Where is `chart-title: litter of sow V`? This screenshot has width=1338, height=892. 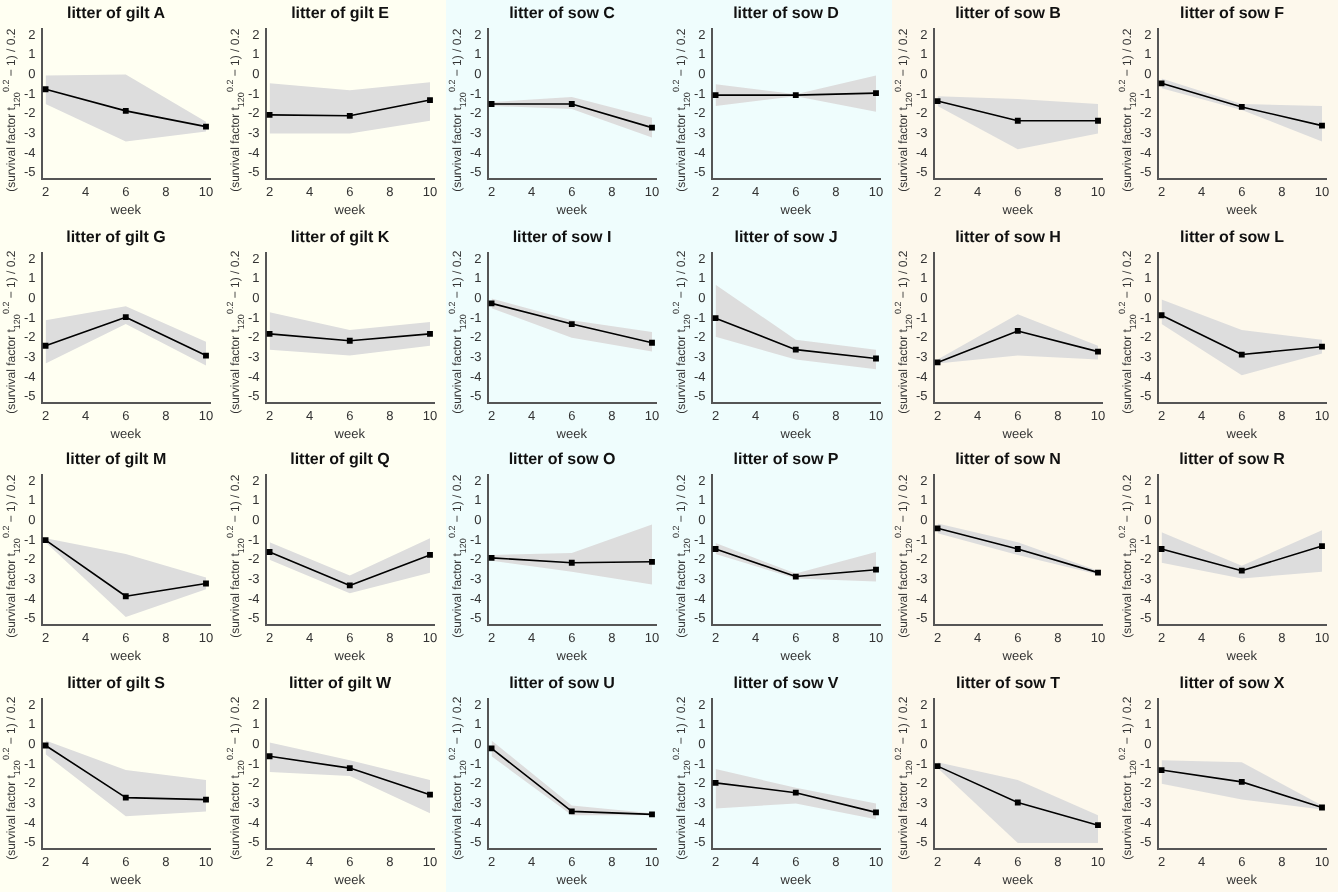
chart-title: litter of sow V is located at coordinates (785, 682).